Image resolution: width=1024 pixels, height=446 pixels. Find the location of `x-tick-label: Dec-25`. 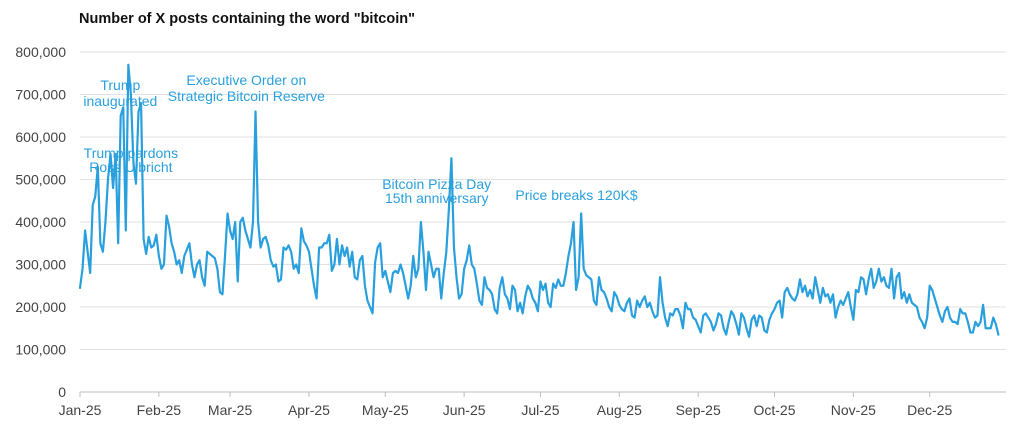

x-tick-label: Dec-25 is located at coordinates (929, 410).